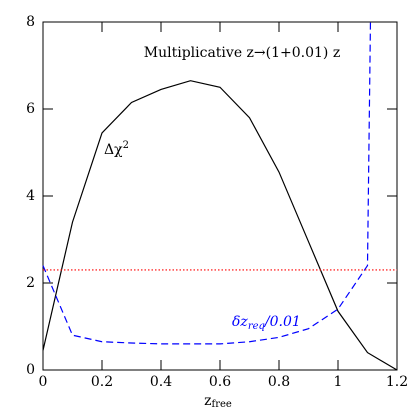 The image size is (415, 415). I want to click on y-tick-label: 0, so click(30, 370).